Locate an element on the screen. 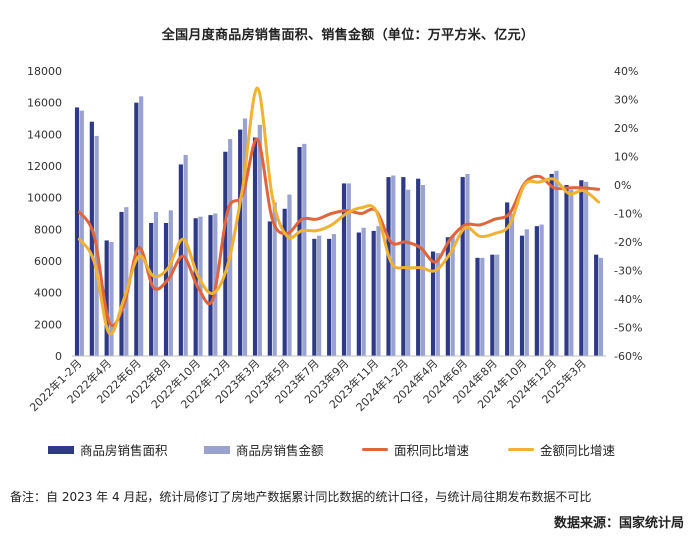 The image size is (696, 537). left-y-tick-label: 18000 is located at coordinates (44, 71).